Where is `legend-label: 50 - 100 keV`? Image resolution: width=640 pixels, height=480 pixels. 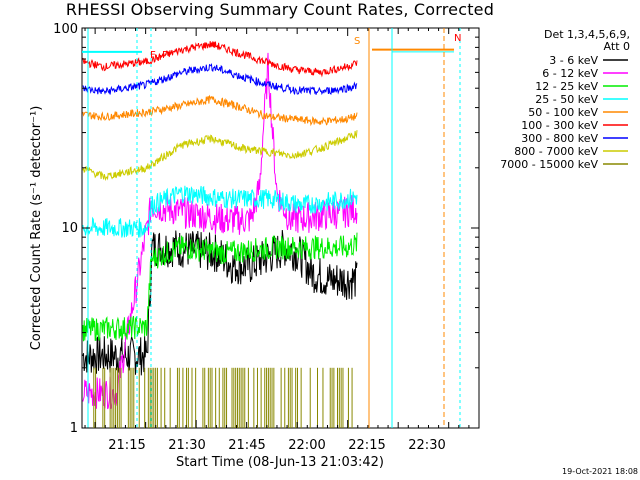 legend-label: 50 - 100 keV is located at coordinates (563, 112).